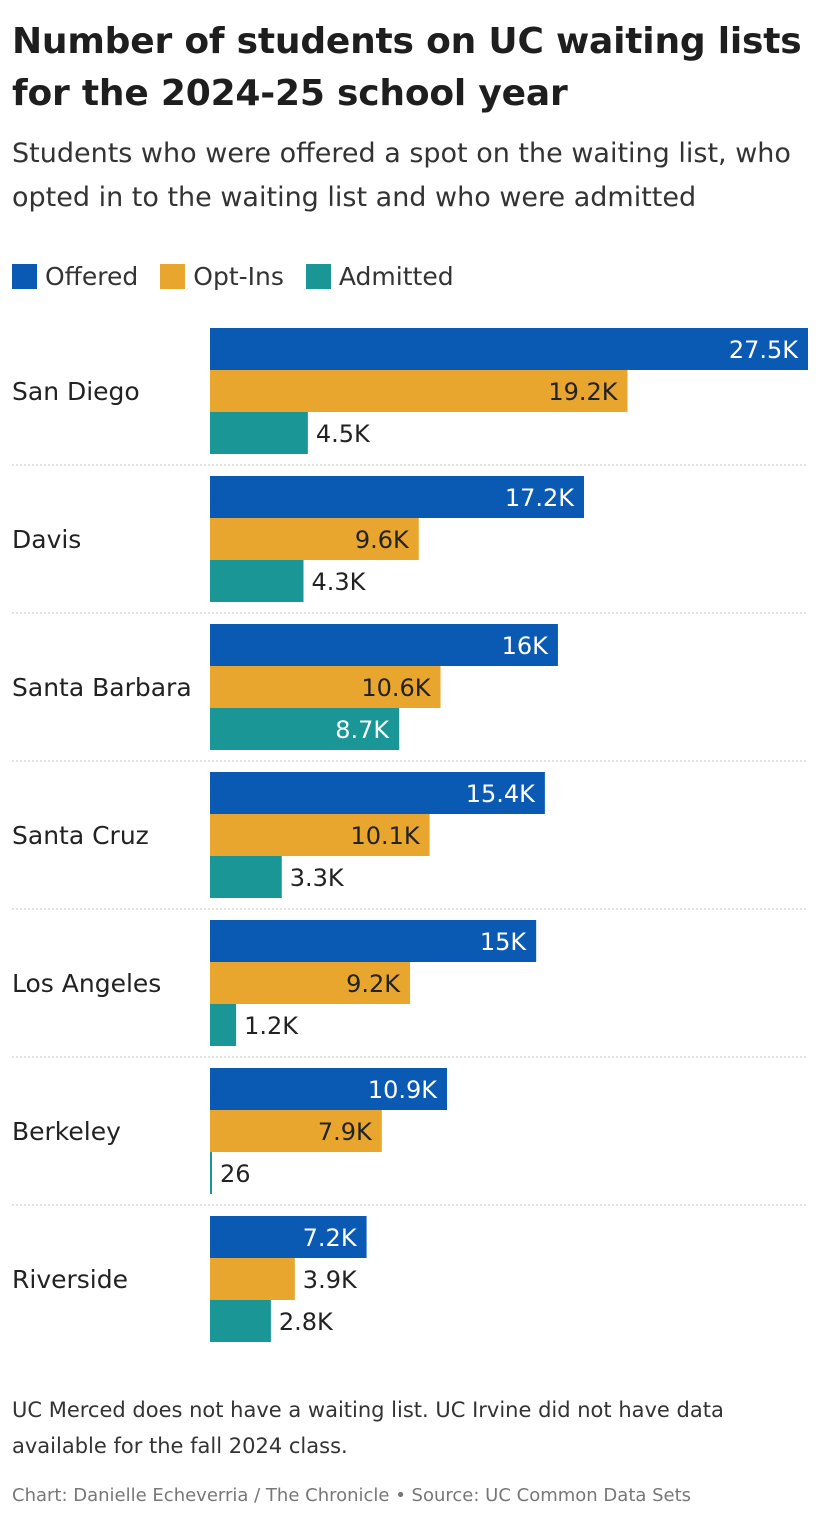 This screenshot has width=820, height=1526. Describe the element at coordinates (373, 941) in the screenshot. I see `bar-los-angeles-offered` at that location.